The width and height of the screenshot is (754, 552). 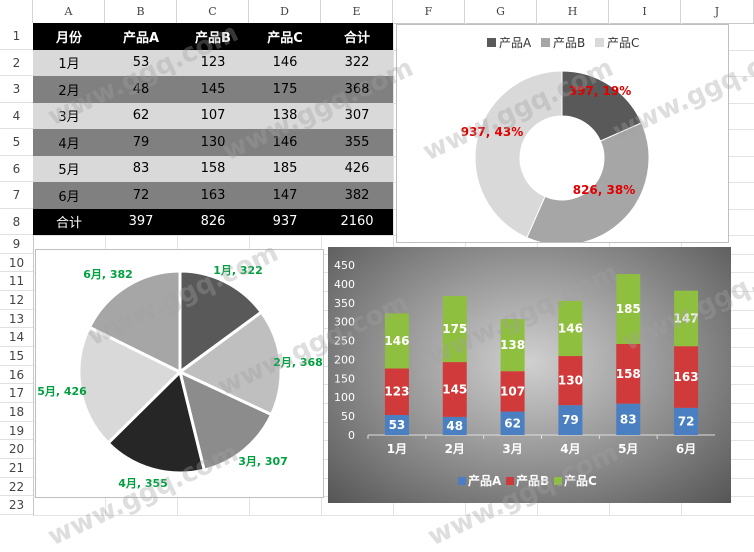 What do you see at coordinates (69, 36) in the screenshot?
I see `header-cell-month: 月份` at bounding box center [69, 36].